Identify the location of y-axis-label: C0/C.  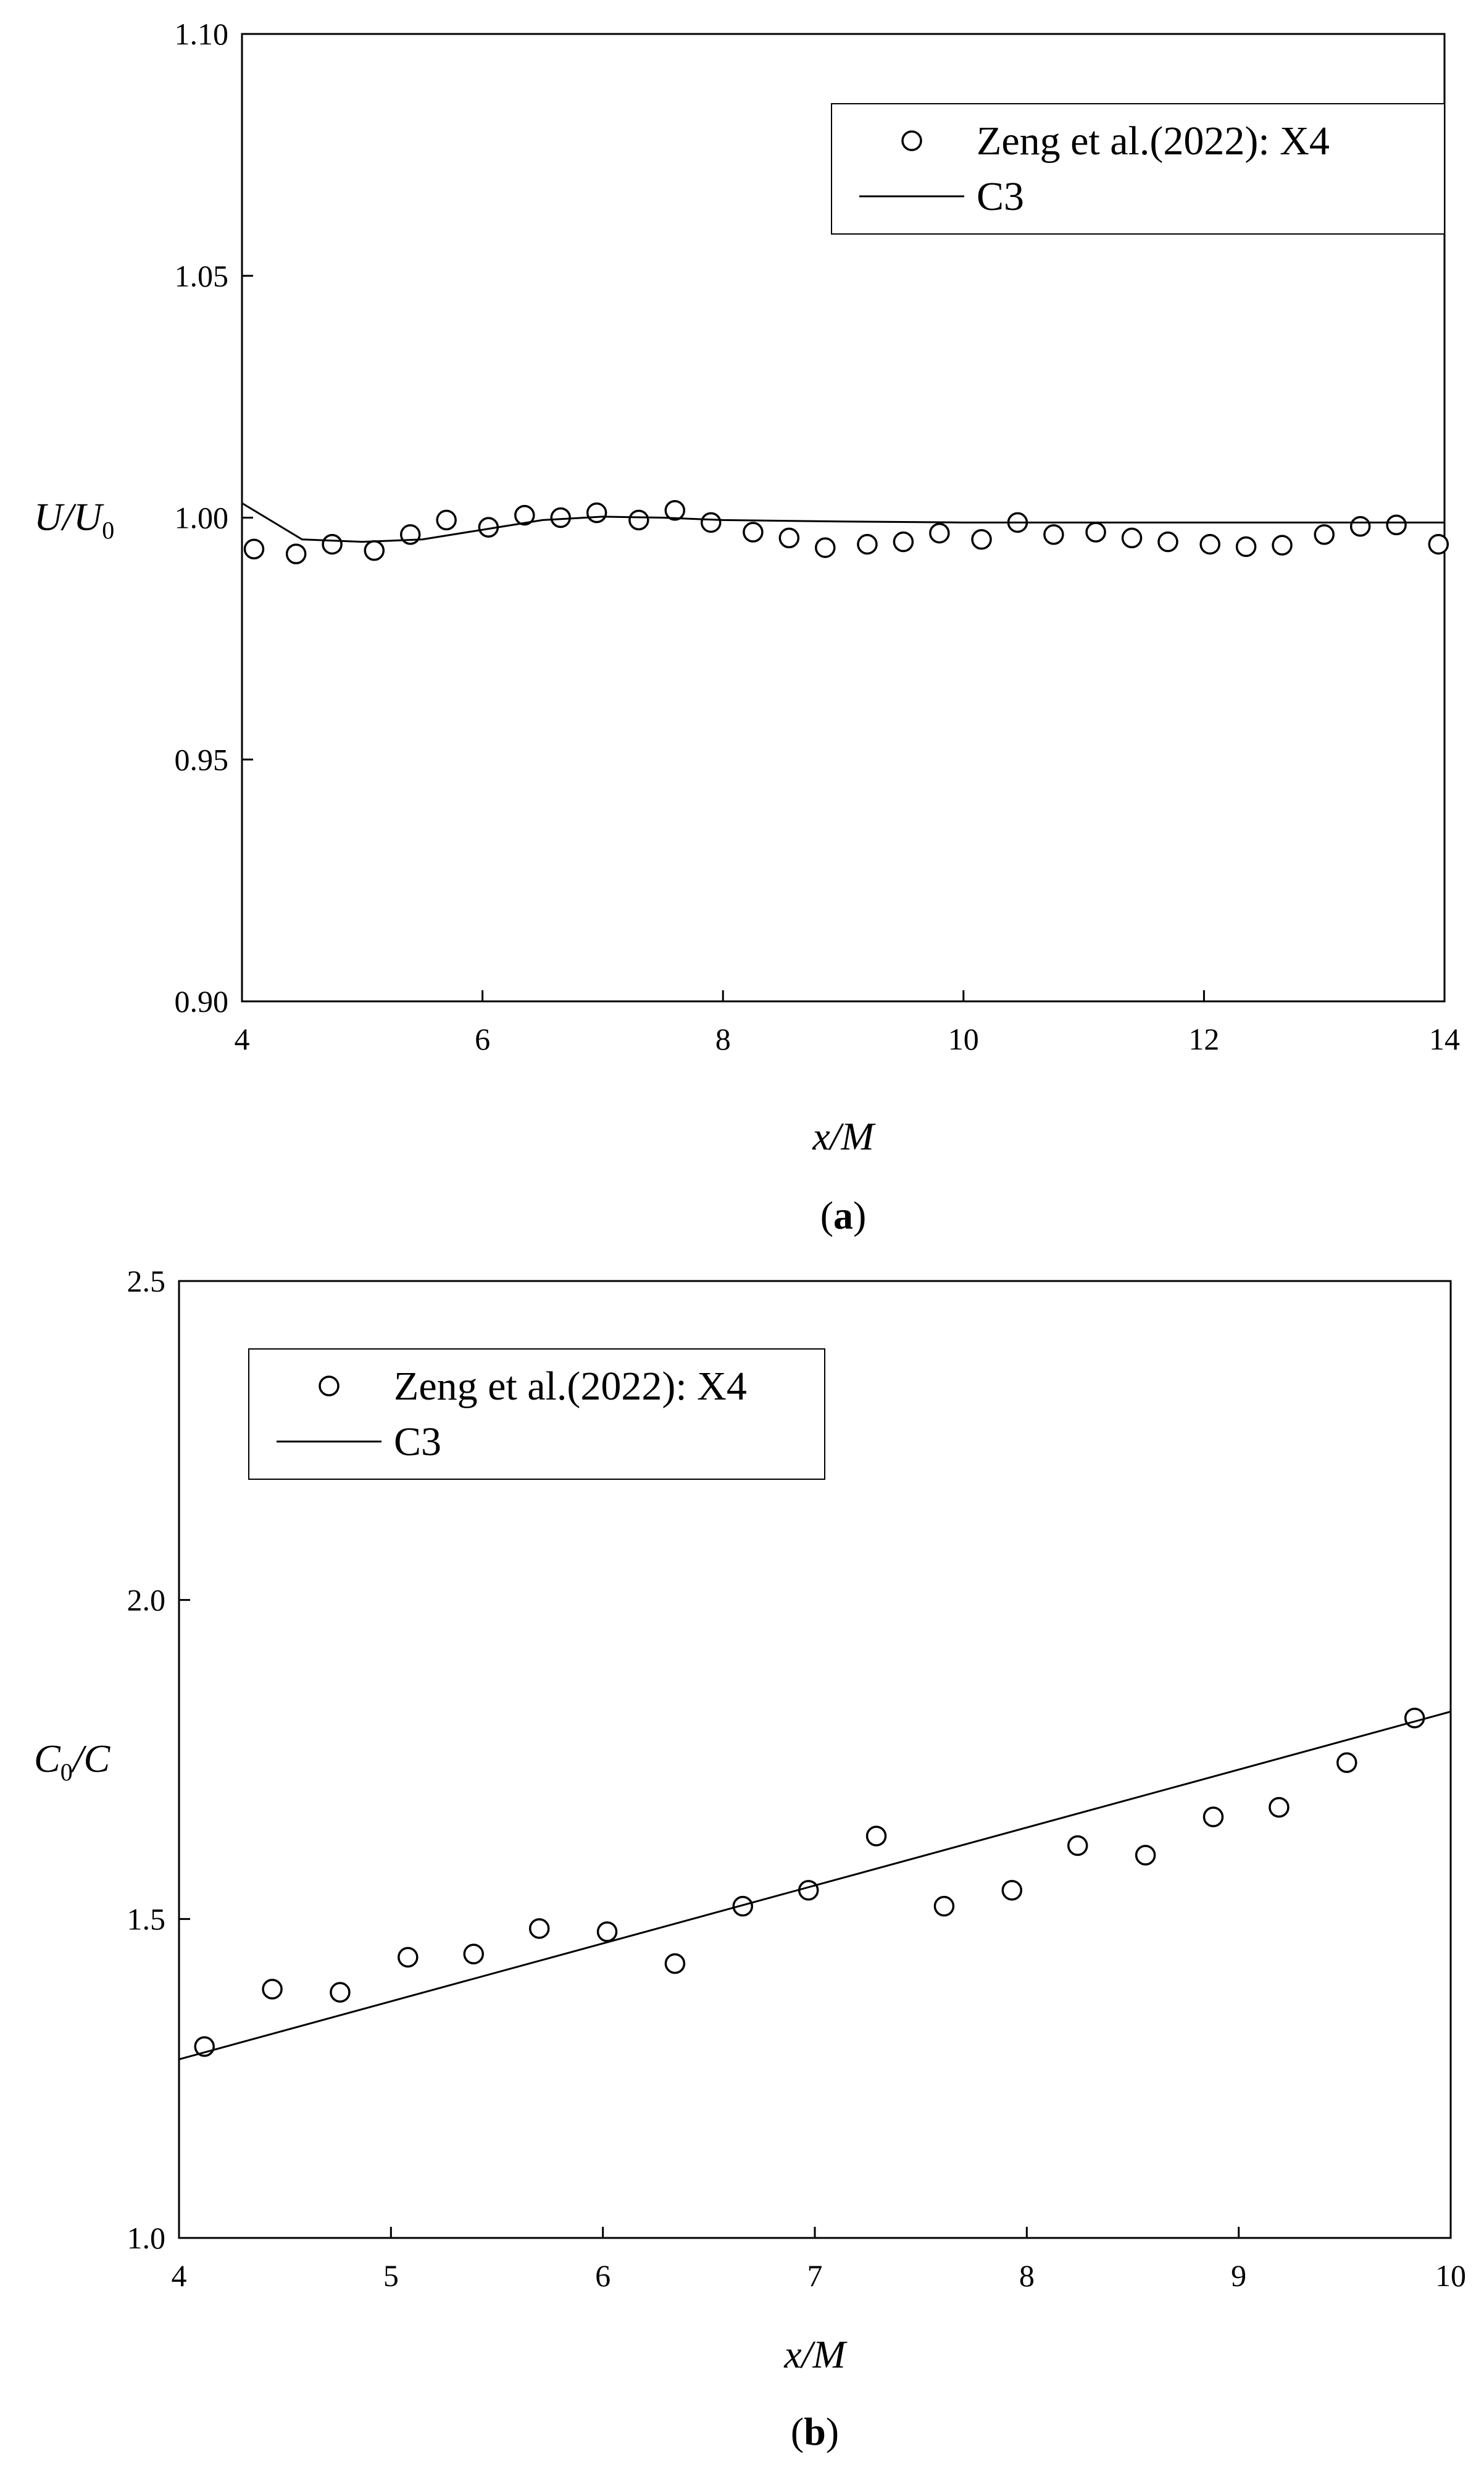
(72, 1762).